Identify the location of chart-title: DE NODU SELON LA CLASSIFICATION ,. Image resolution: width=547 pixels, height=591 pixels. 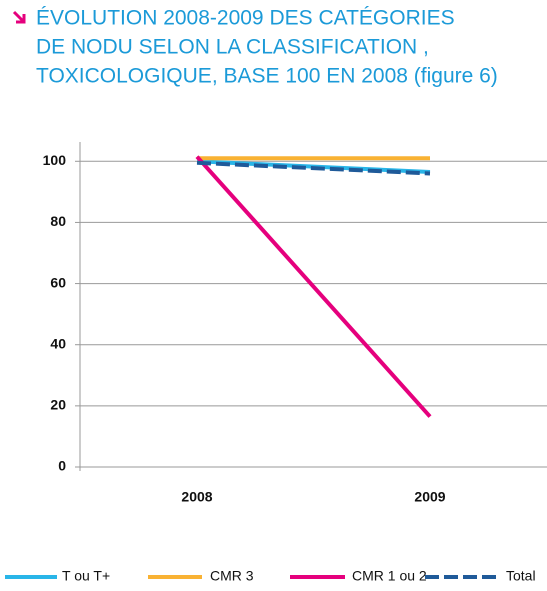
(232, 47).